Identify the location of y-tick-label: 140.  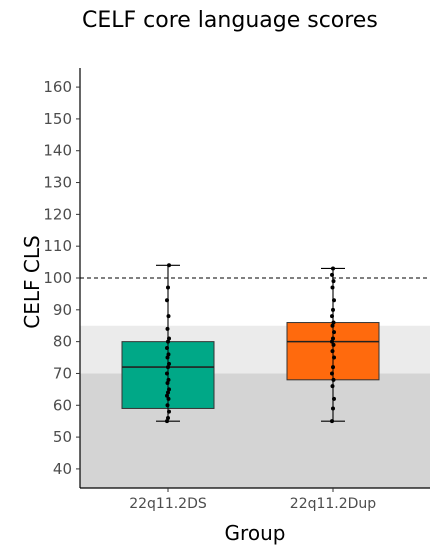
(57, 151).